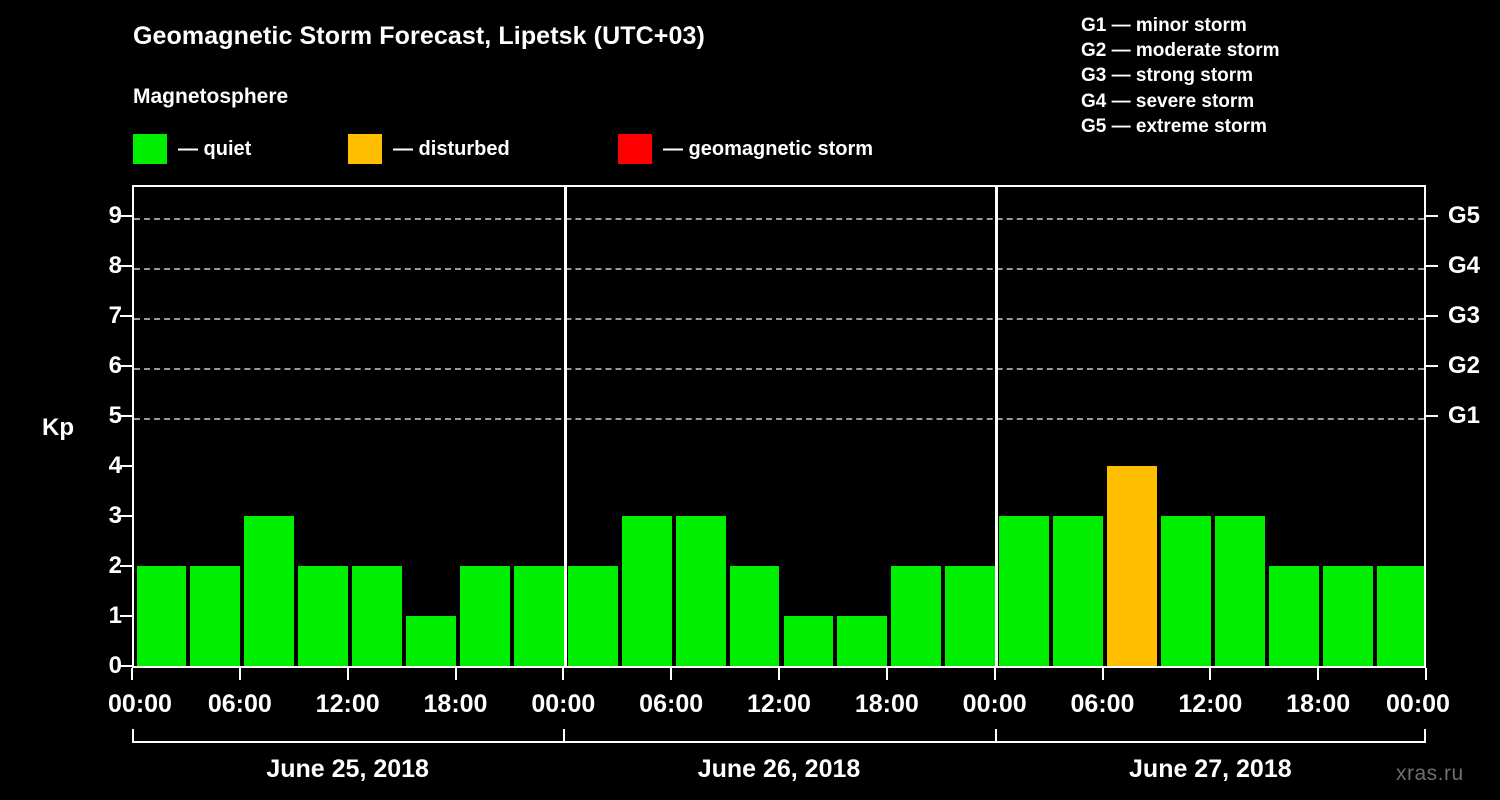 Image resolution: width=1500 pixels, height=800 pixels. Describe the element at coordinates (563, 704) in the screenshot. I see `x-tick-label-4: 00:00` at that location.